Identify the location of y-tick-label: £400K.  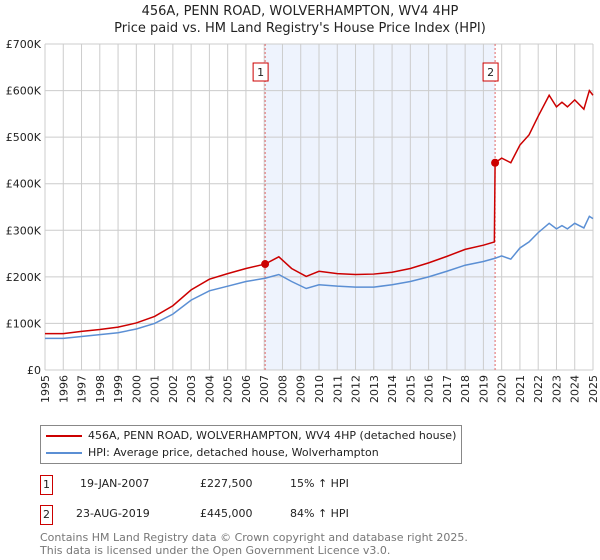
(24, 184).